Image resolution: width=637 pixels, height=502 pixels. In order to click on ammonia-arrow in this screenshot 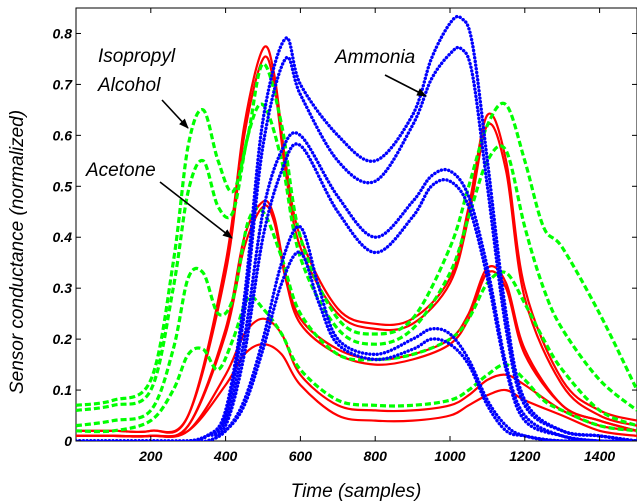, I will do `click(405, 85)`.